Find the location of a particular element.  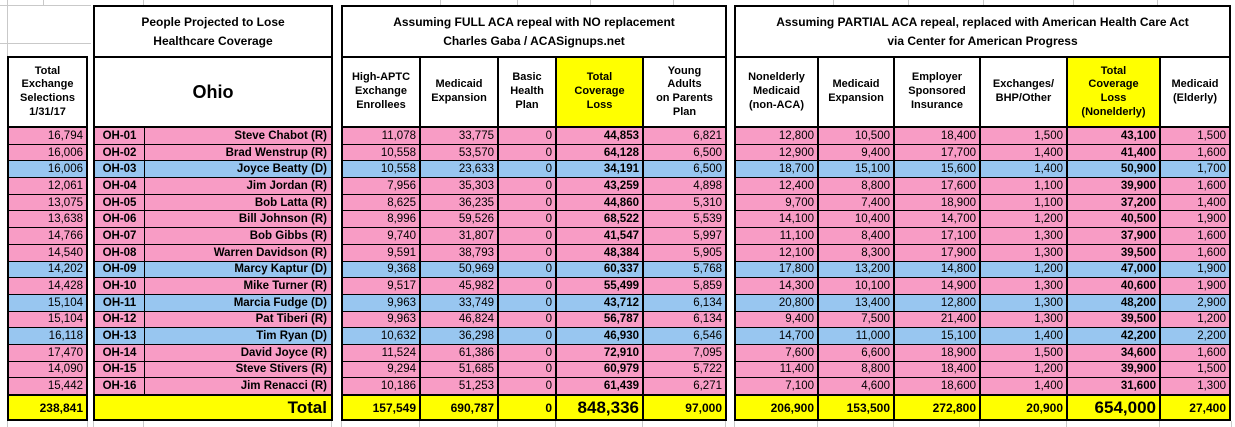

partial-repeal-value-cell: 9,700 is located at coordinates (777, 202).